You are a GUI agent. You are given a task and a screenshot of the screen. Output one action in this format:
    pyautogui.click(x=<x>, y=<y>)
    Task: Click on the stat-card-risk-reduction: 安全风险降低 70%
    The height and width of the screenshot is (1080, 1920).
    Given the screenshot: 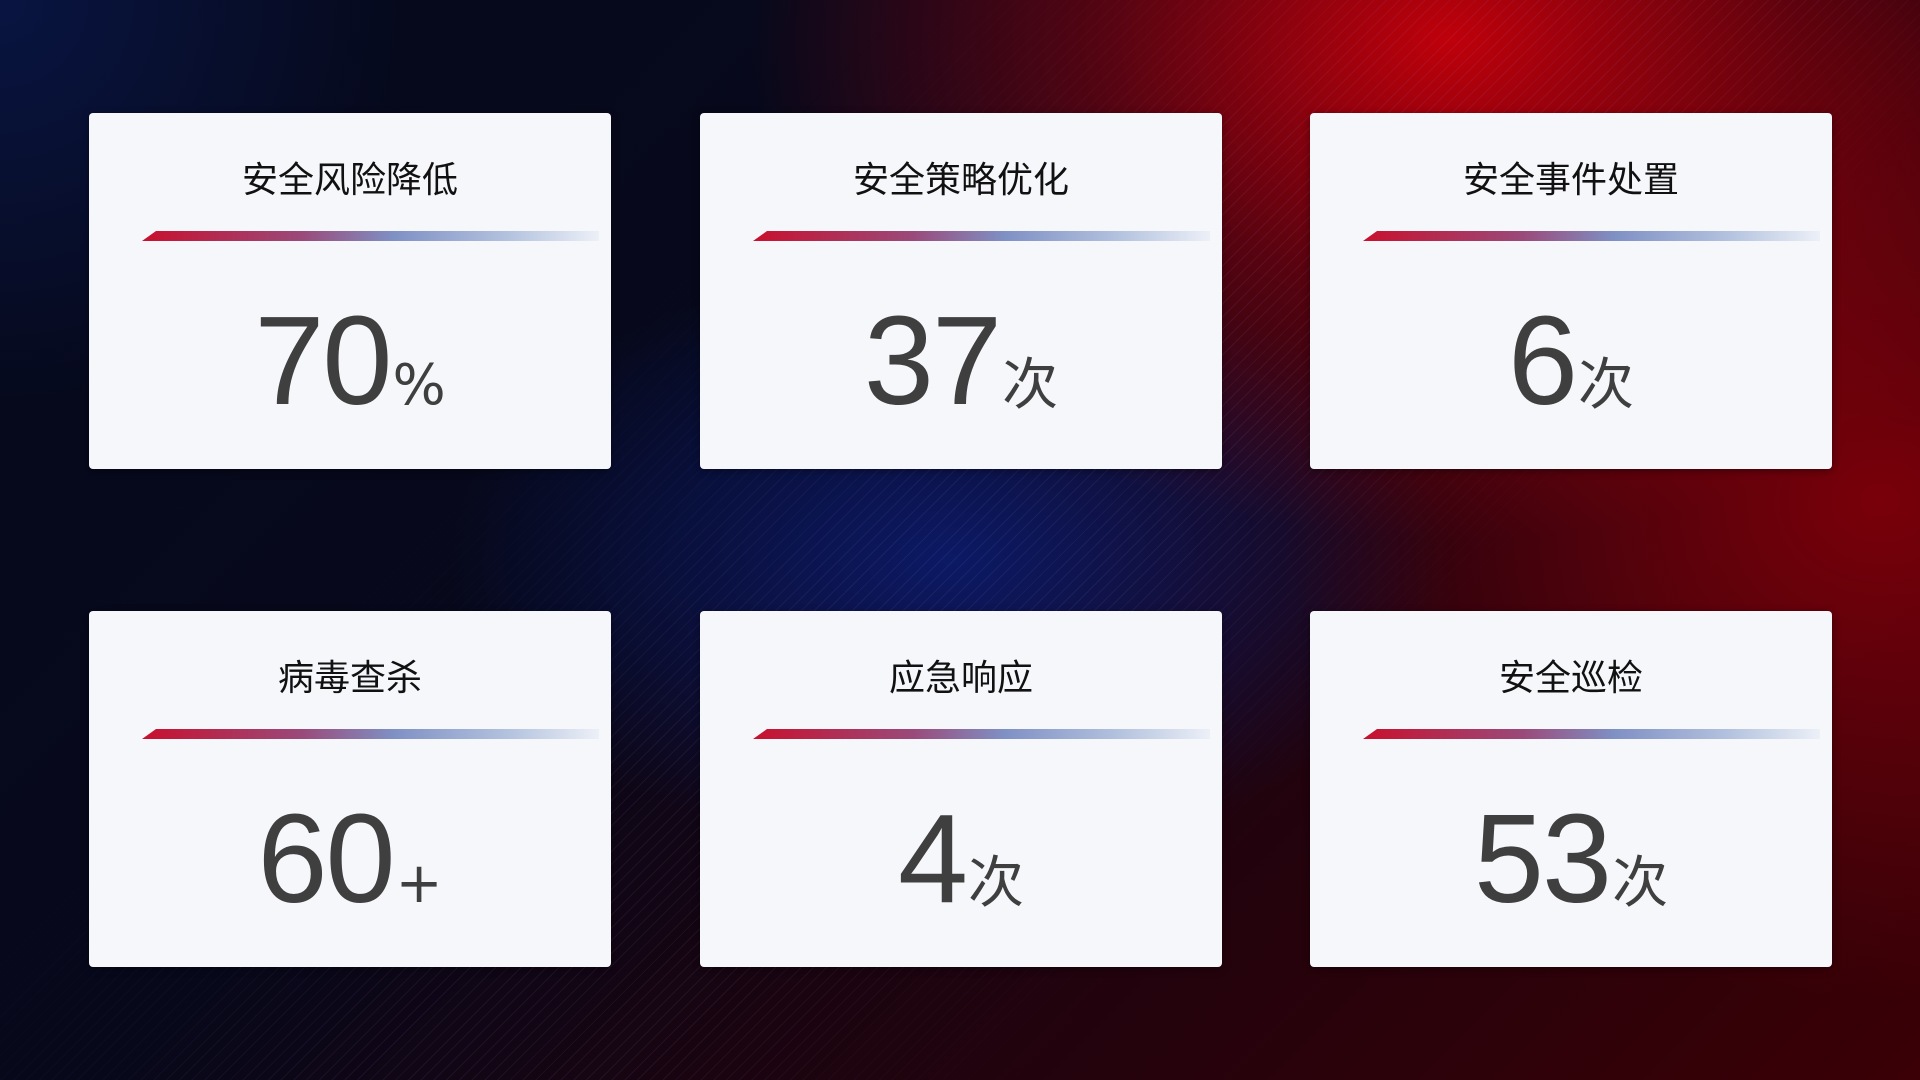 What is the action you would take?
    pyautogui.click(x=350, y=291)
    